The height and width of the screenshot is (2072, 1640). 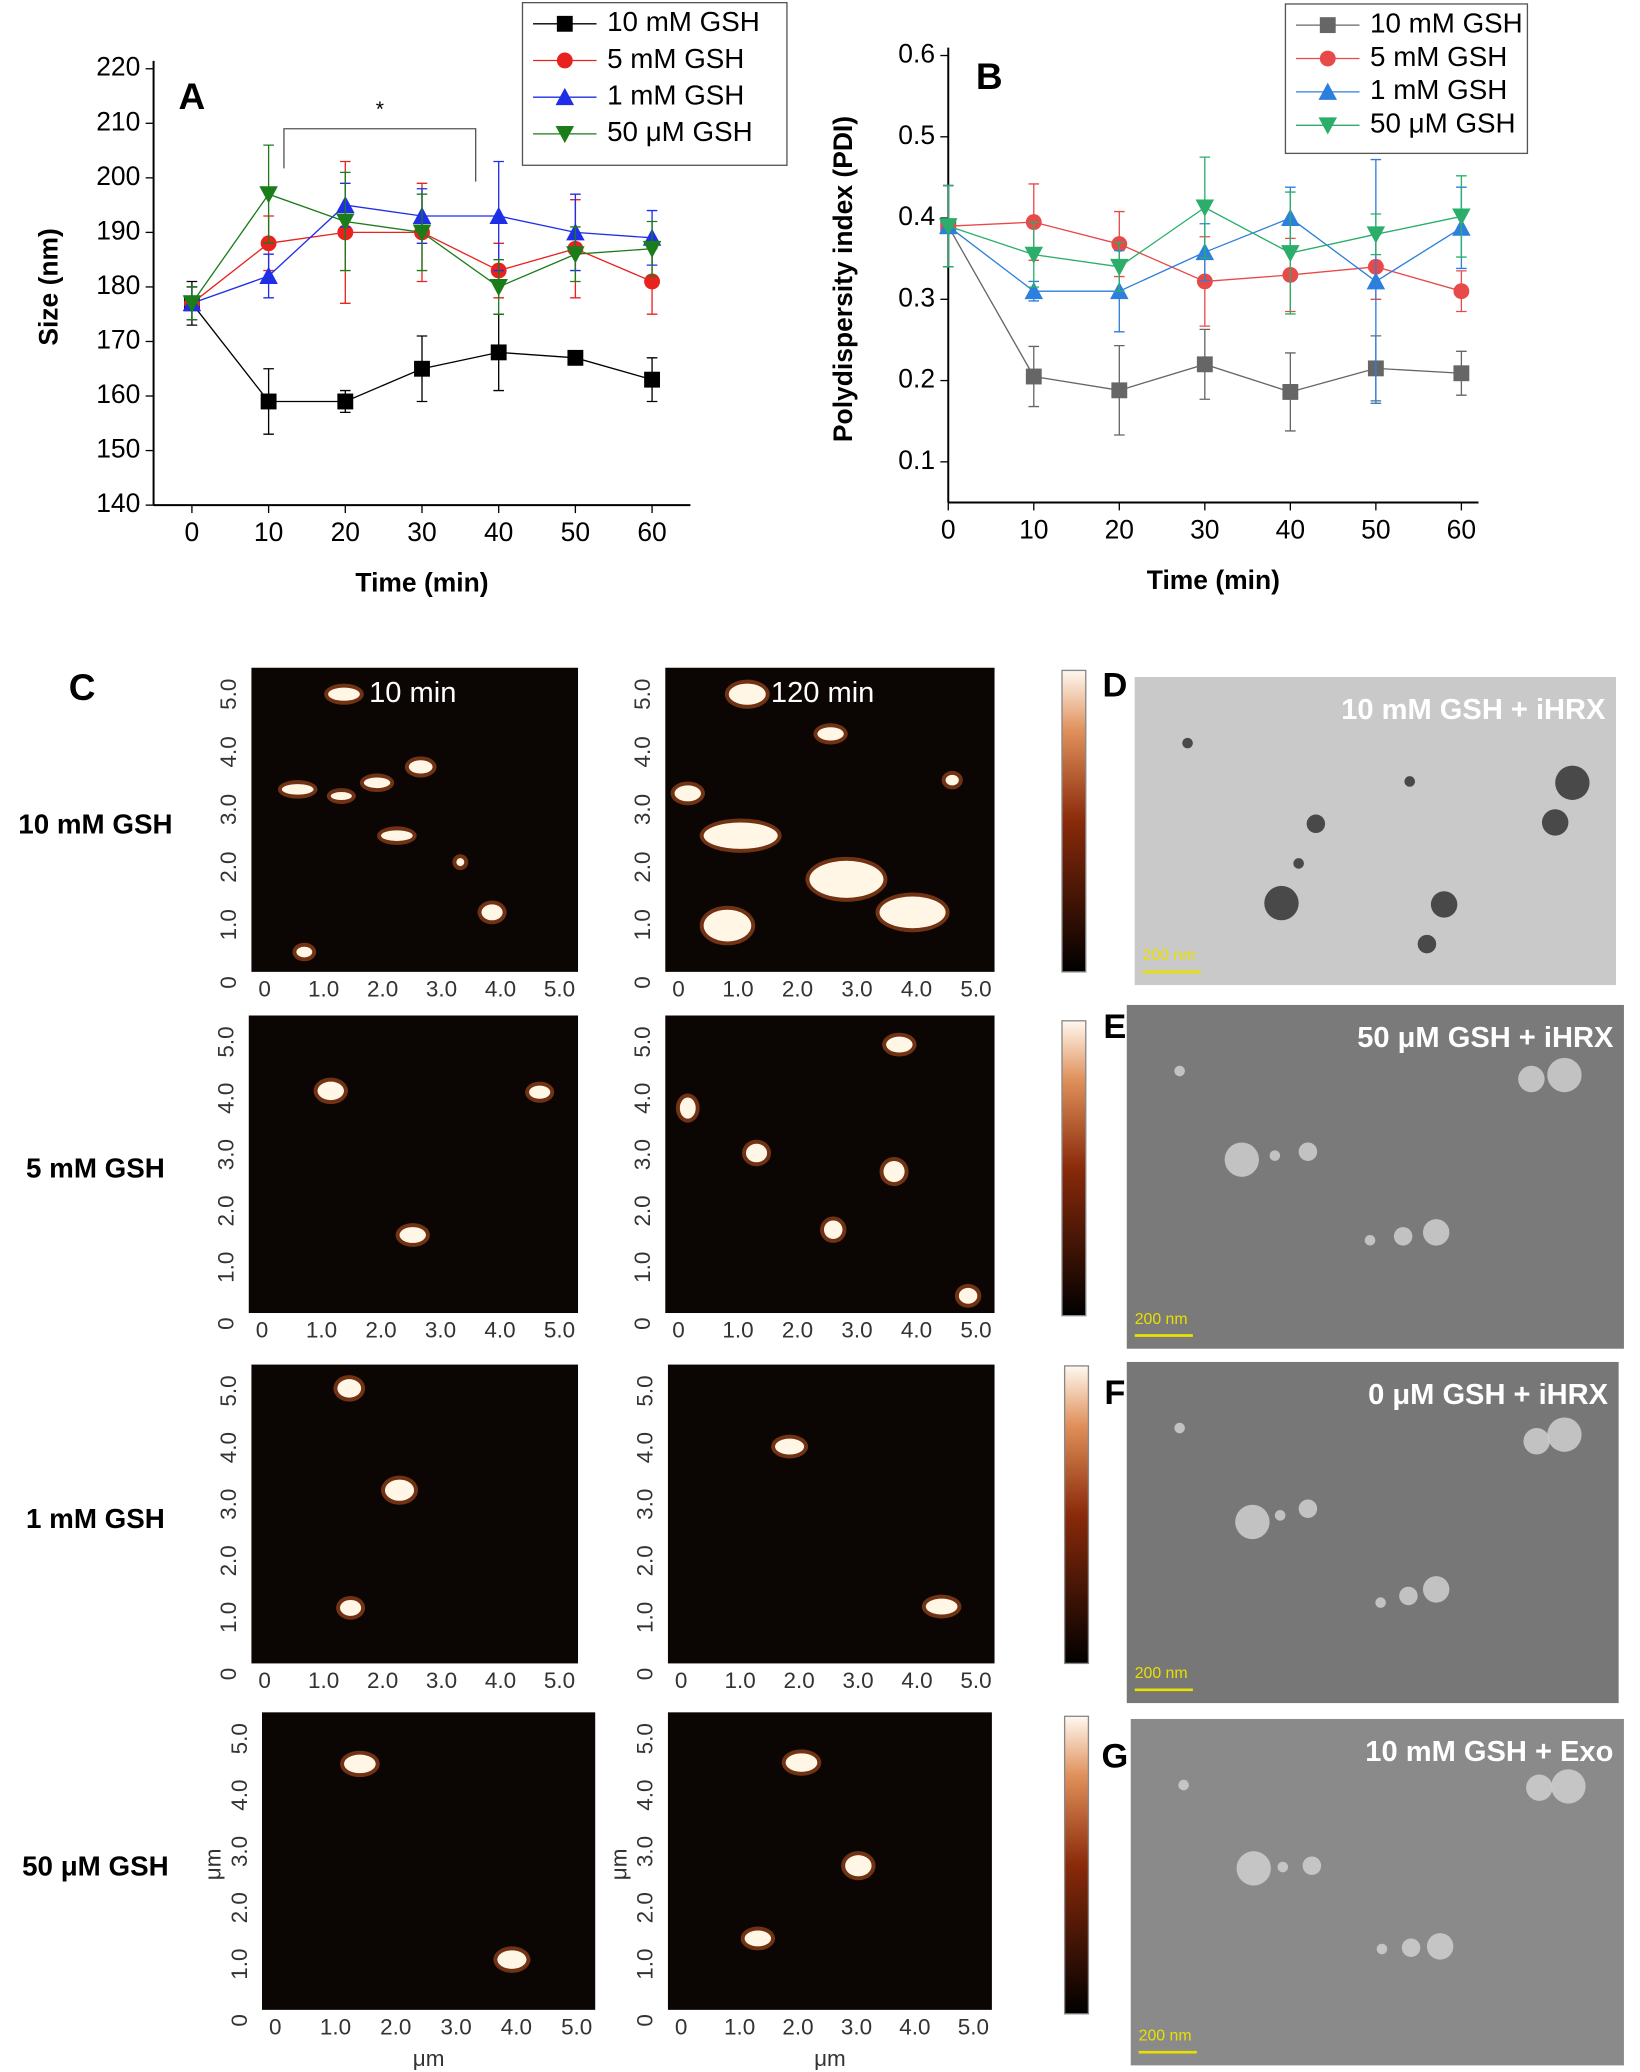 What do you see at coordinates (118, 449) in the screenshot?
I see `y-tick-label: 150` at bounding box center [118, 449].